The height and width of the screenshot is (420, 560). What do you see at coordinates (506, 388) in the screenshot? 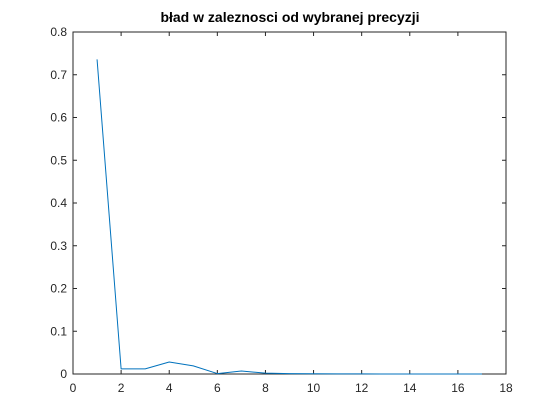
I see `x-tick-label: 18` at bounding box center [506, 388].